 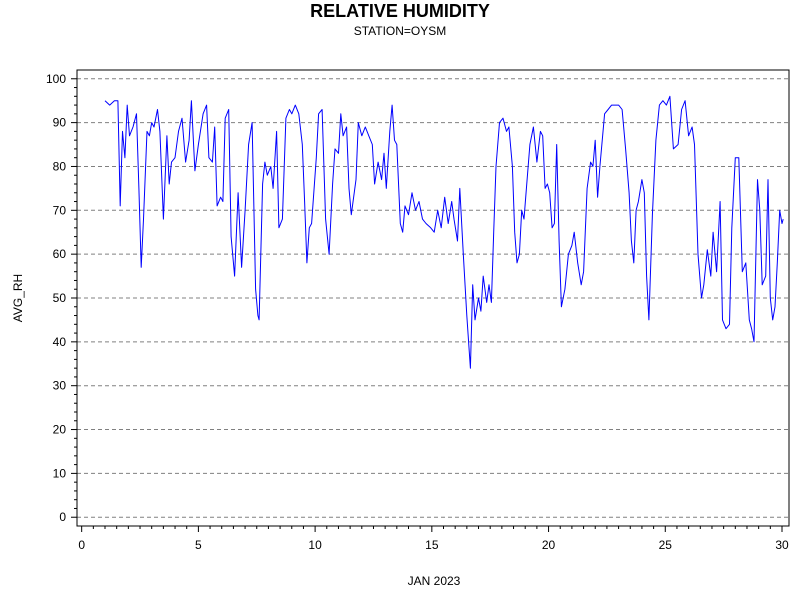 What do you see at coordinates (81, 545) in the screenshot?
I see `x-tick-label: 0` at bounding box center [81, 545].